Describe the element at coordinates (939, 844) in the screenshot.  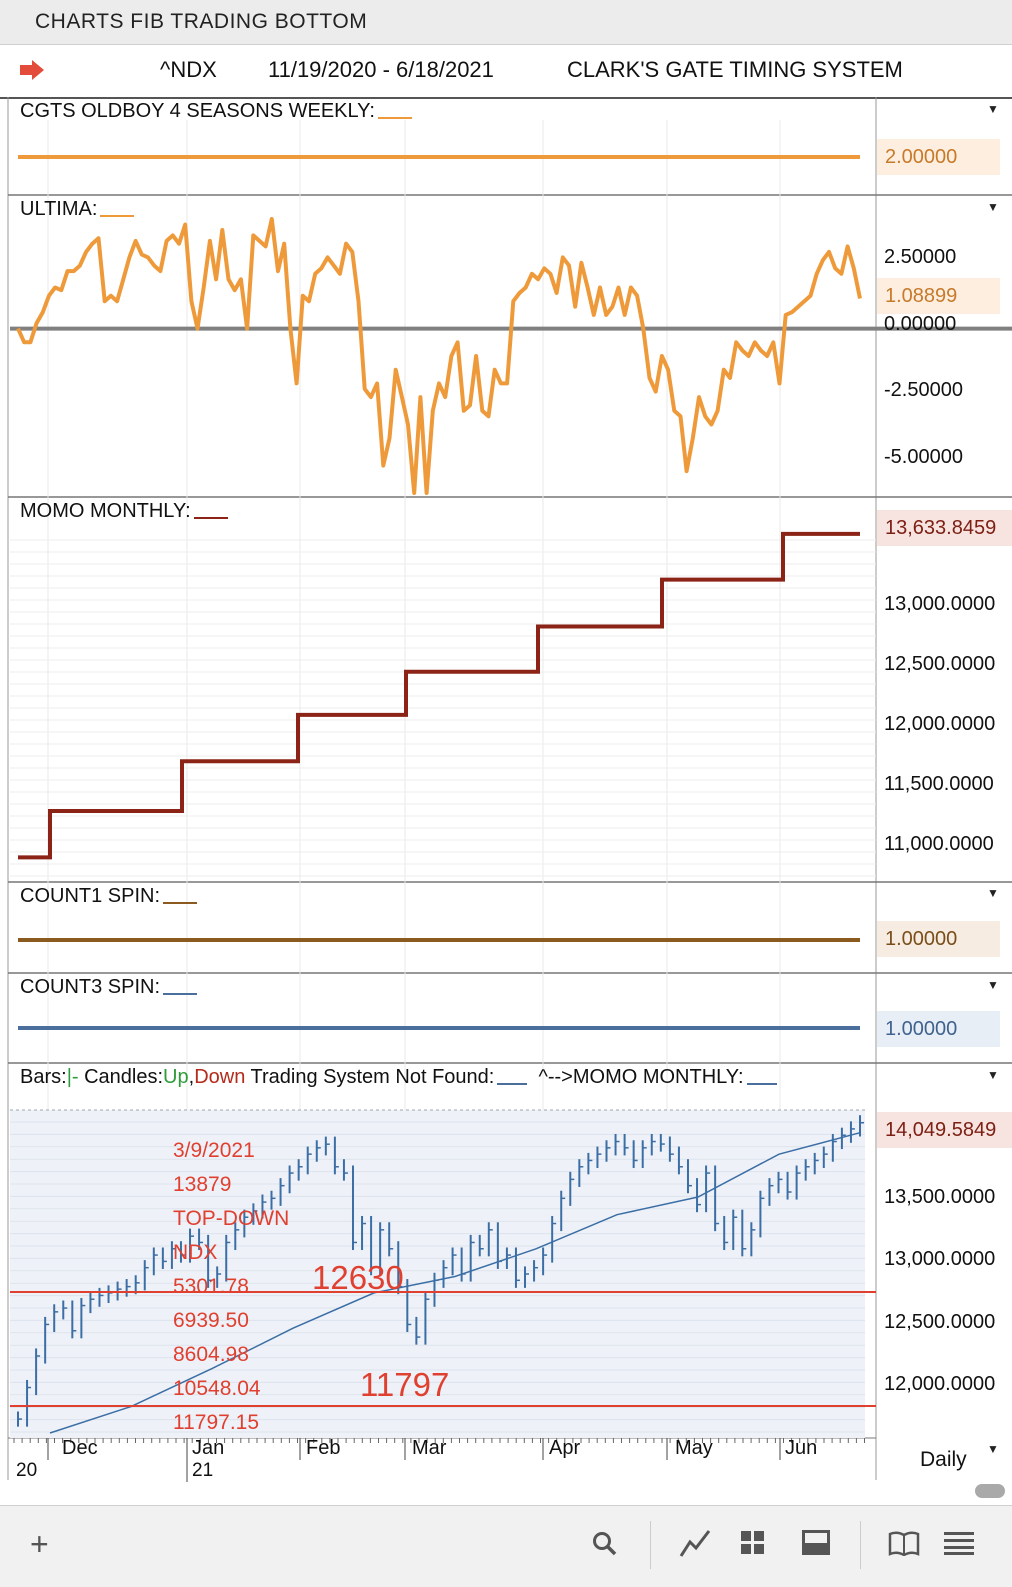
I see `momo-tick: 11,000.0000` at that location.